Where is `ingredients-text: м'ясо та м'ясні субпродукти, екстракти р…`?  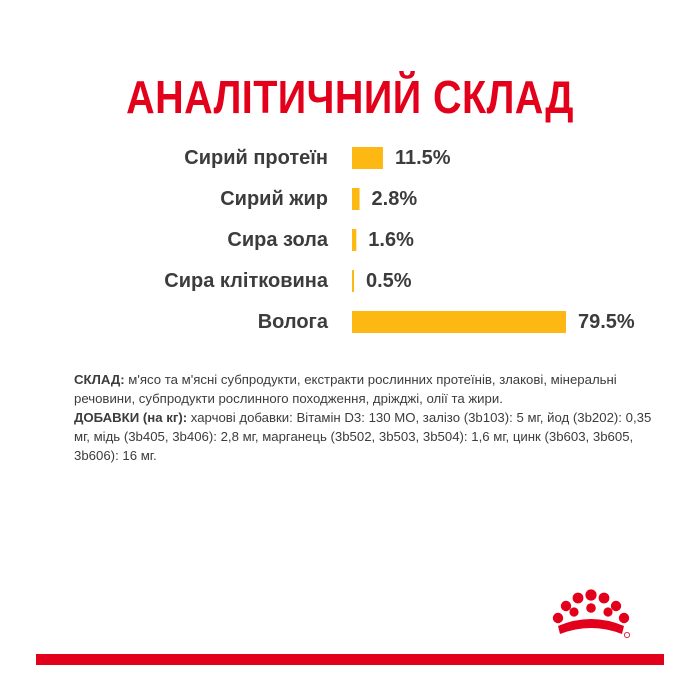 ingredients-text: м'ясо та м'ясні субпродукти, екстракти р… is located at coordinates (345, 389).